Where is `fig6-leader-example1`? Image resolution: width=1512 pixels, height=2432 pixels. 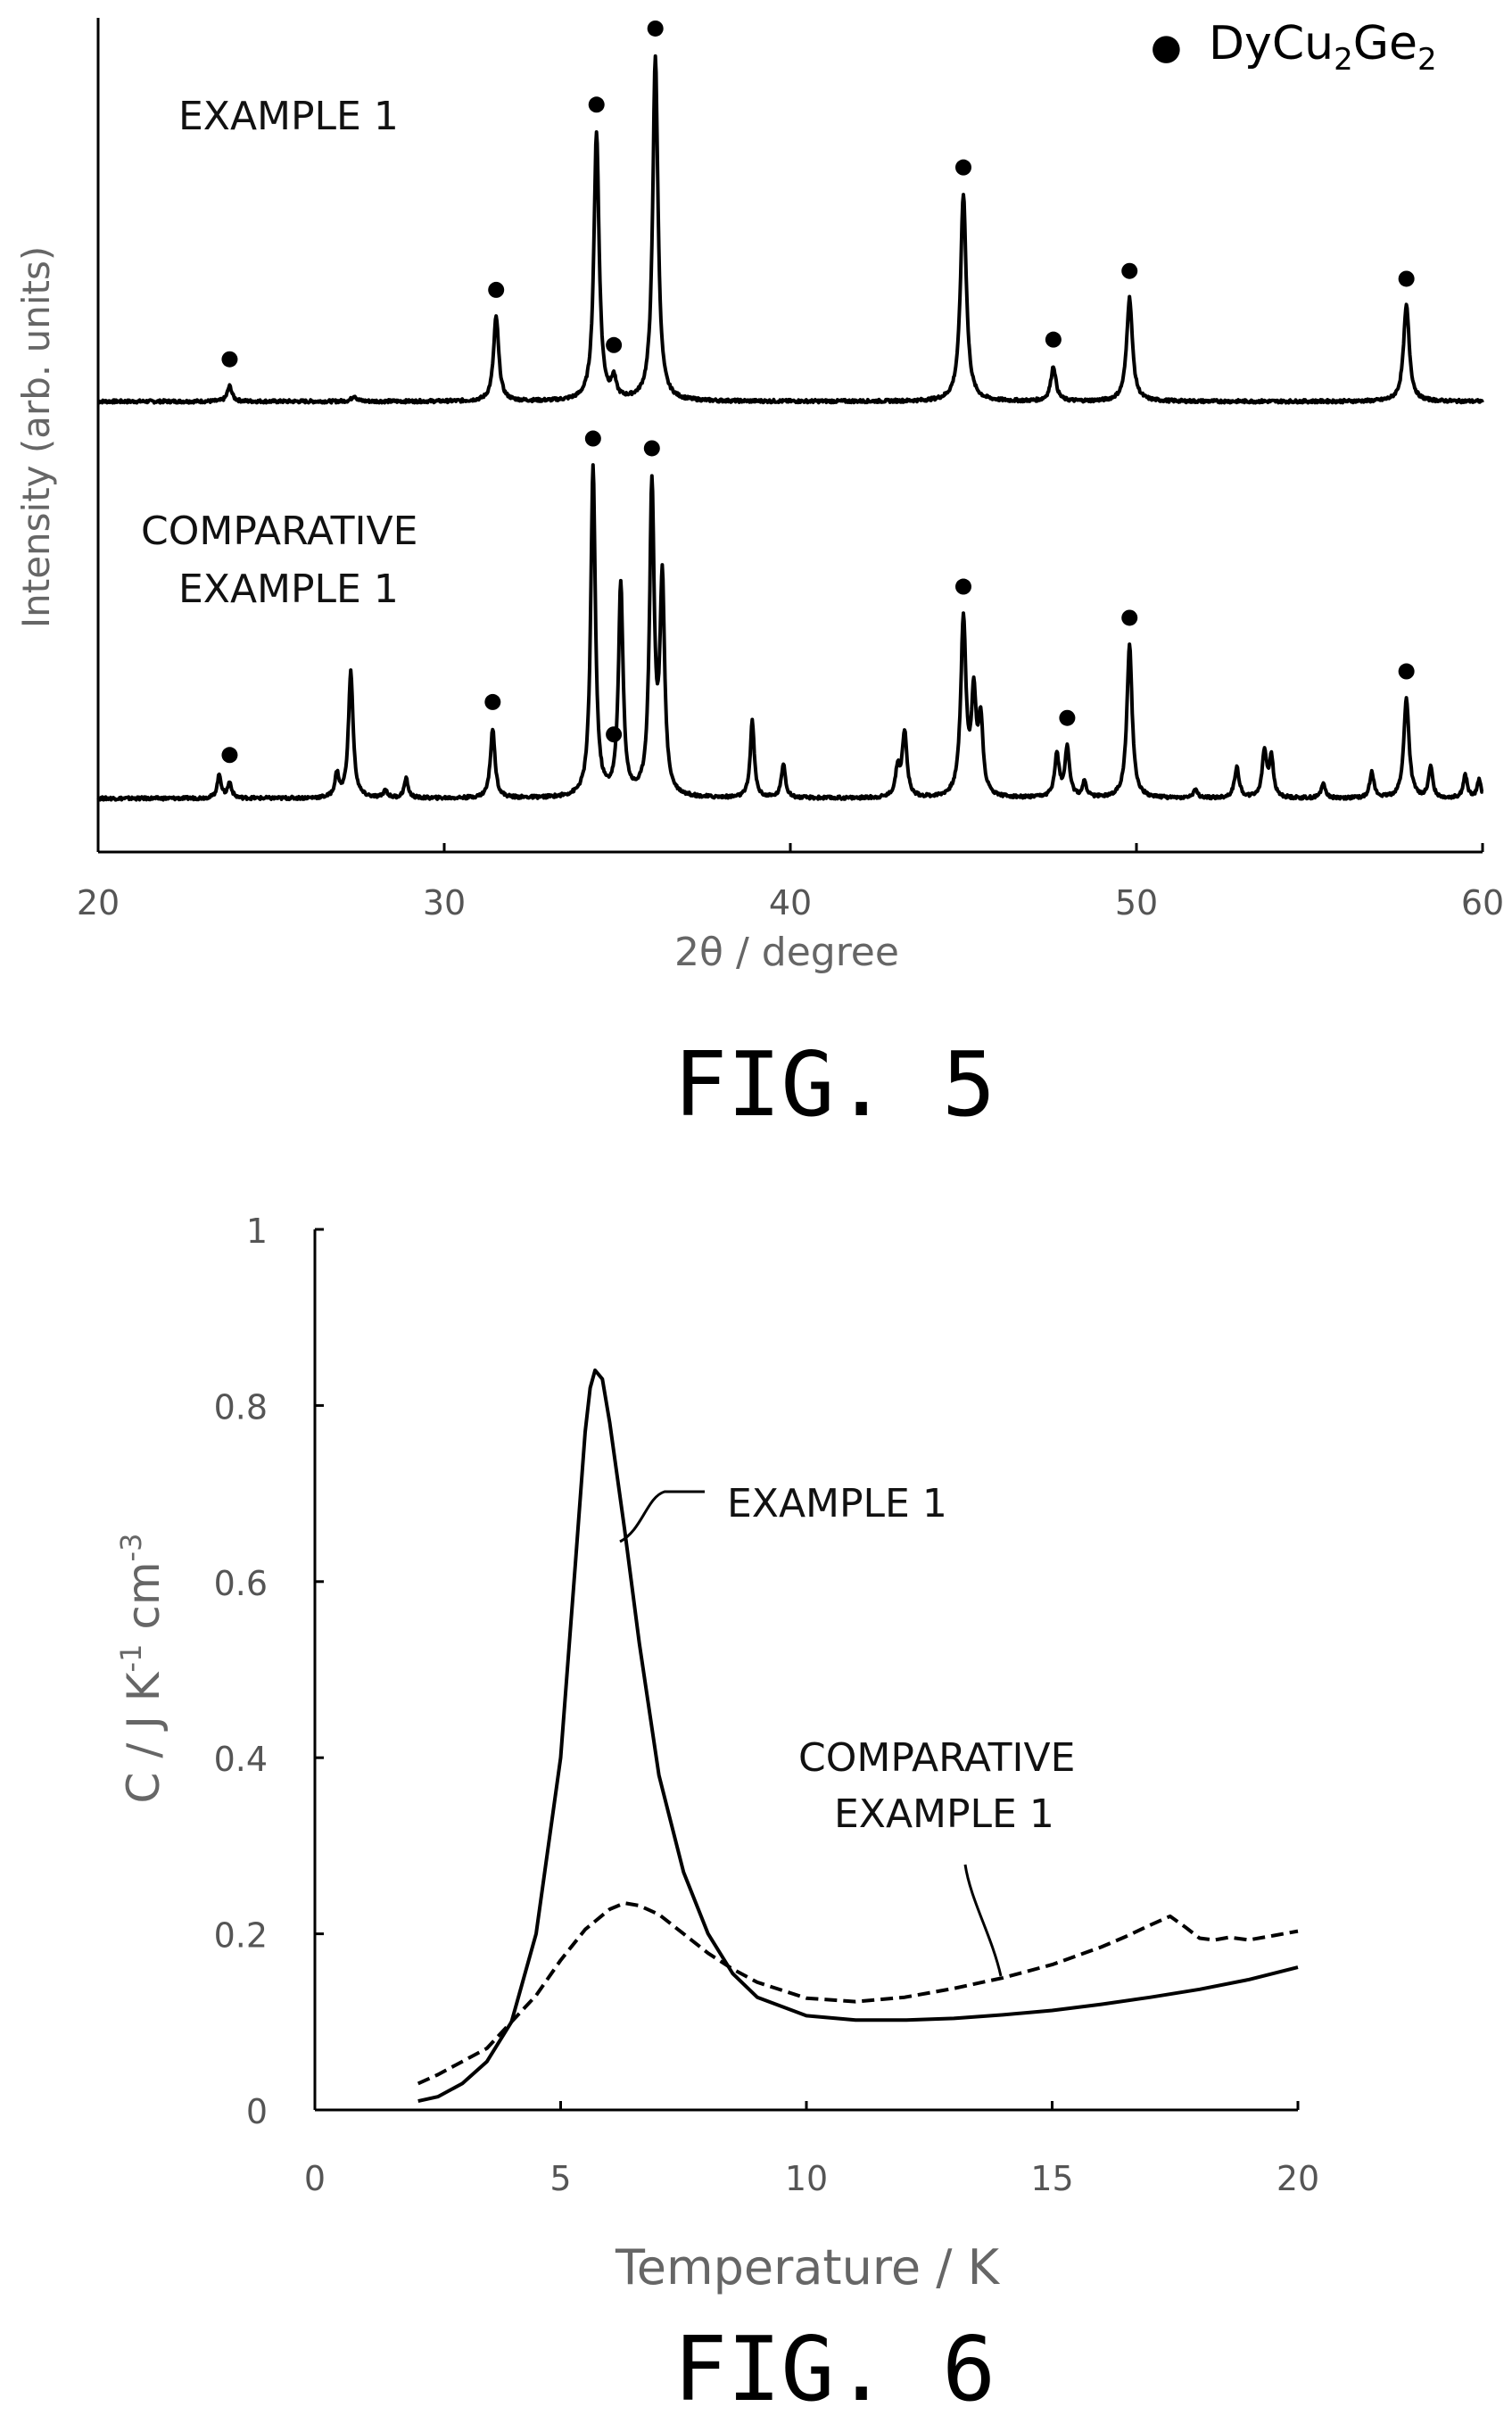 fig6-leader-example1 is located at coordinates (662, 1517).